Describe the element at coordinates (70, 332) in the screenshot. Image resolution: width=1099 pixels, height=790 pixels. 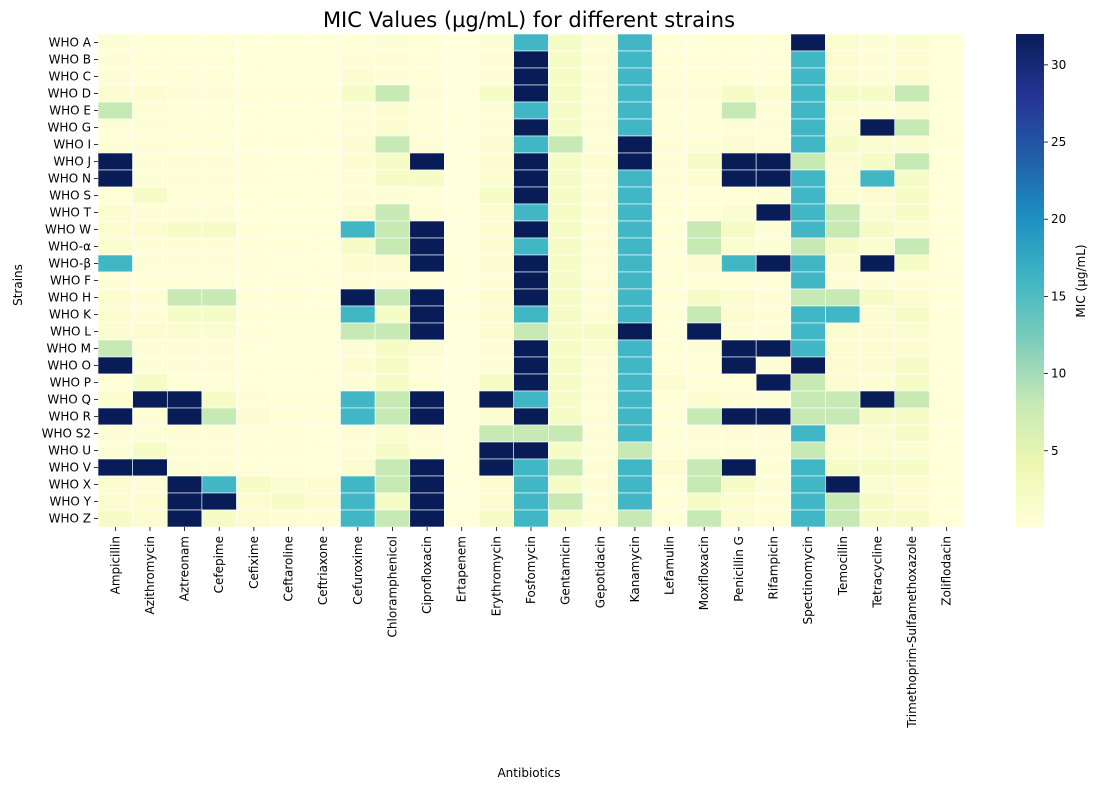
I see `y-tick-label: WHO L` at that location.